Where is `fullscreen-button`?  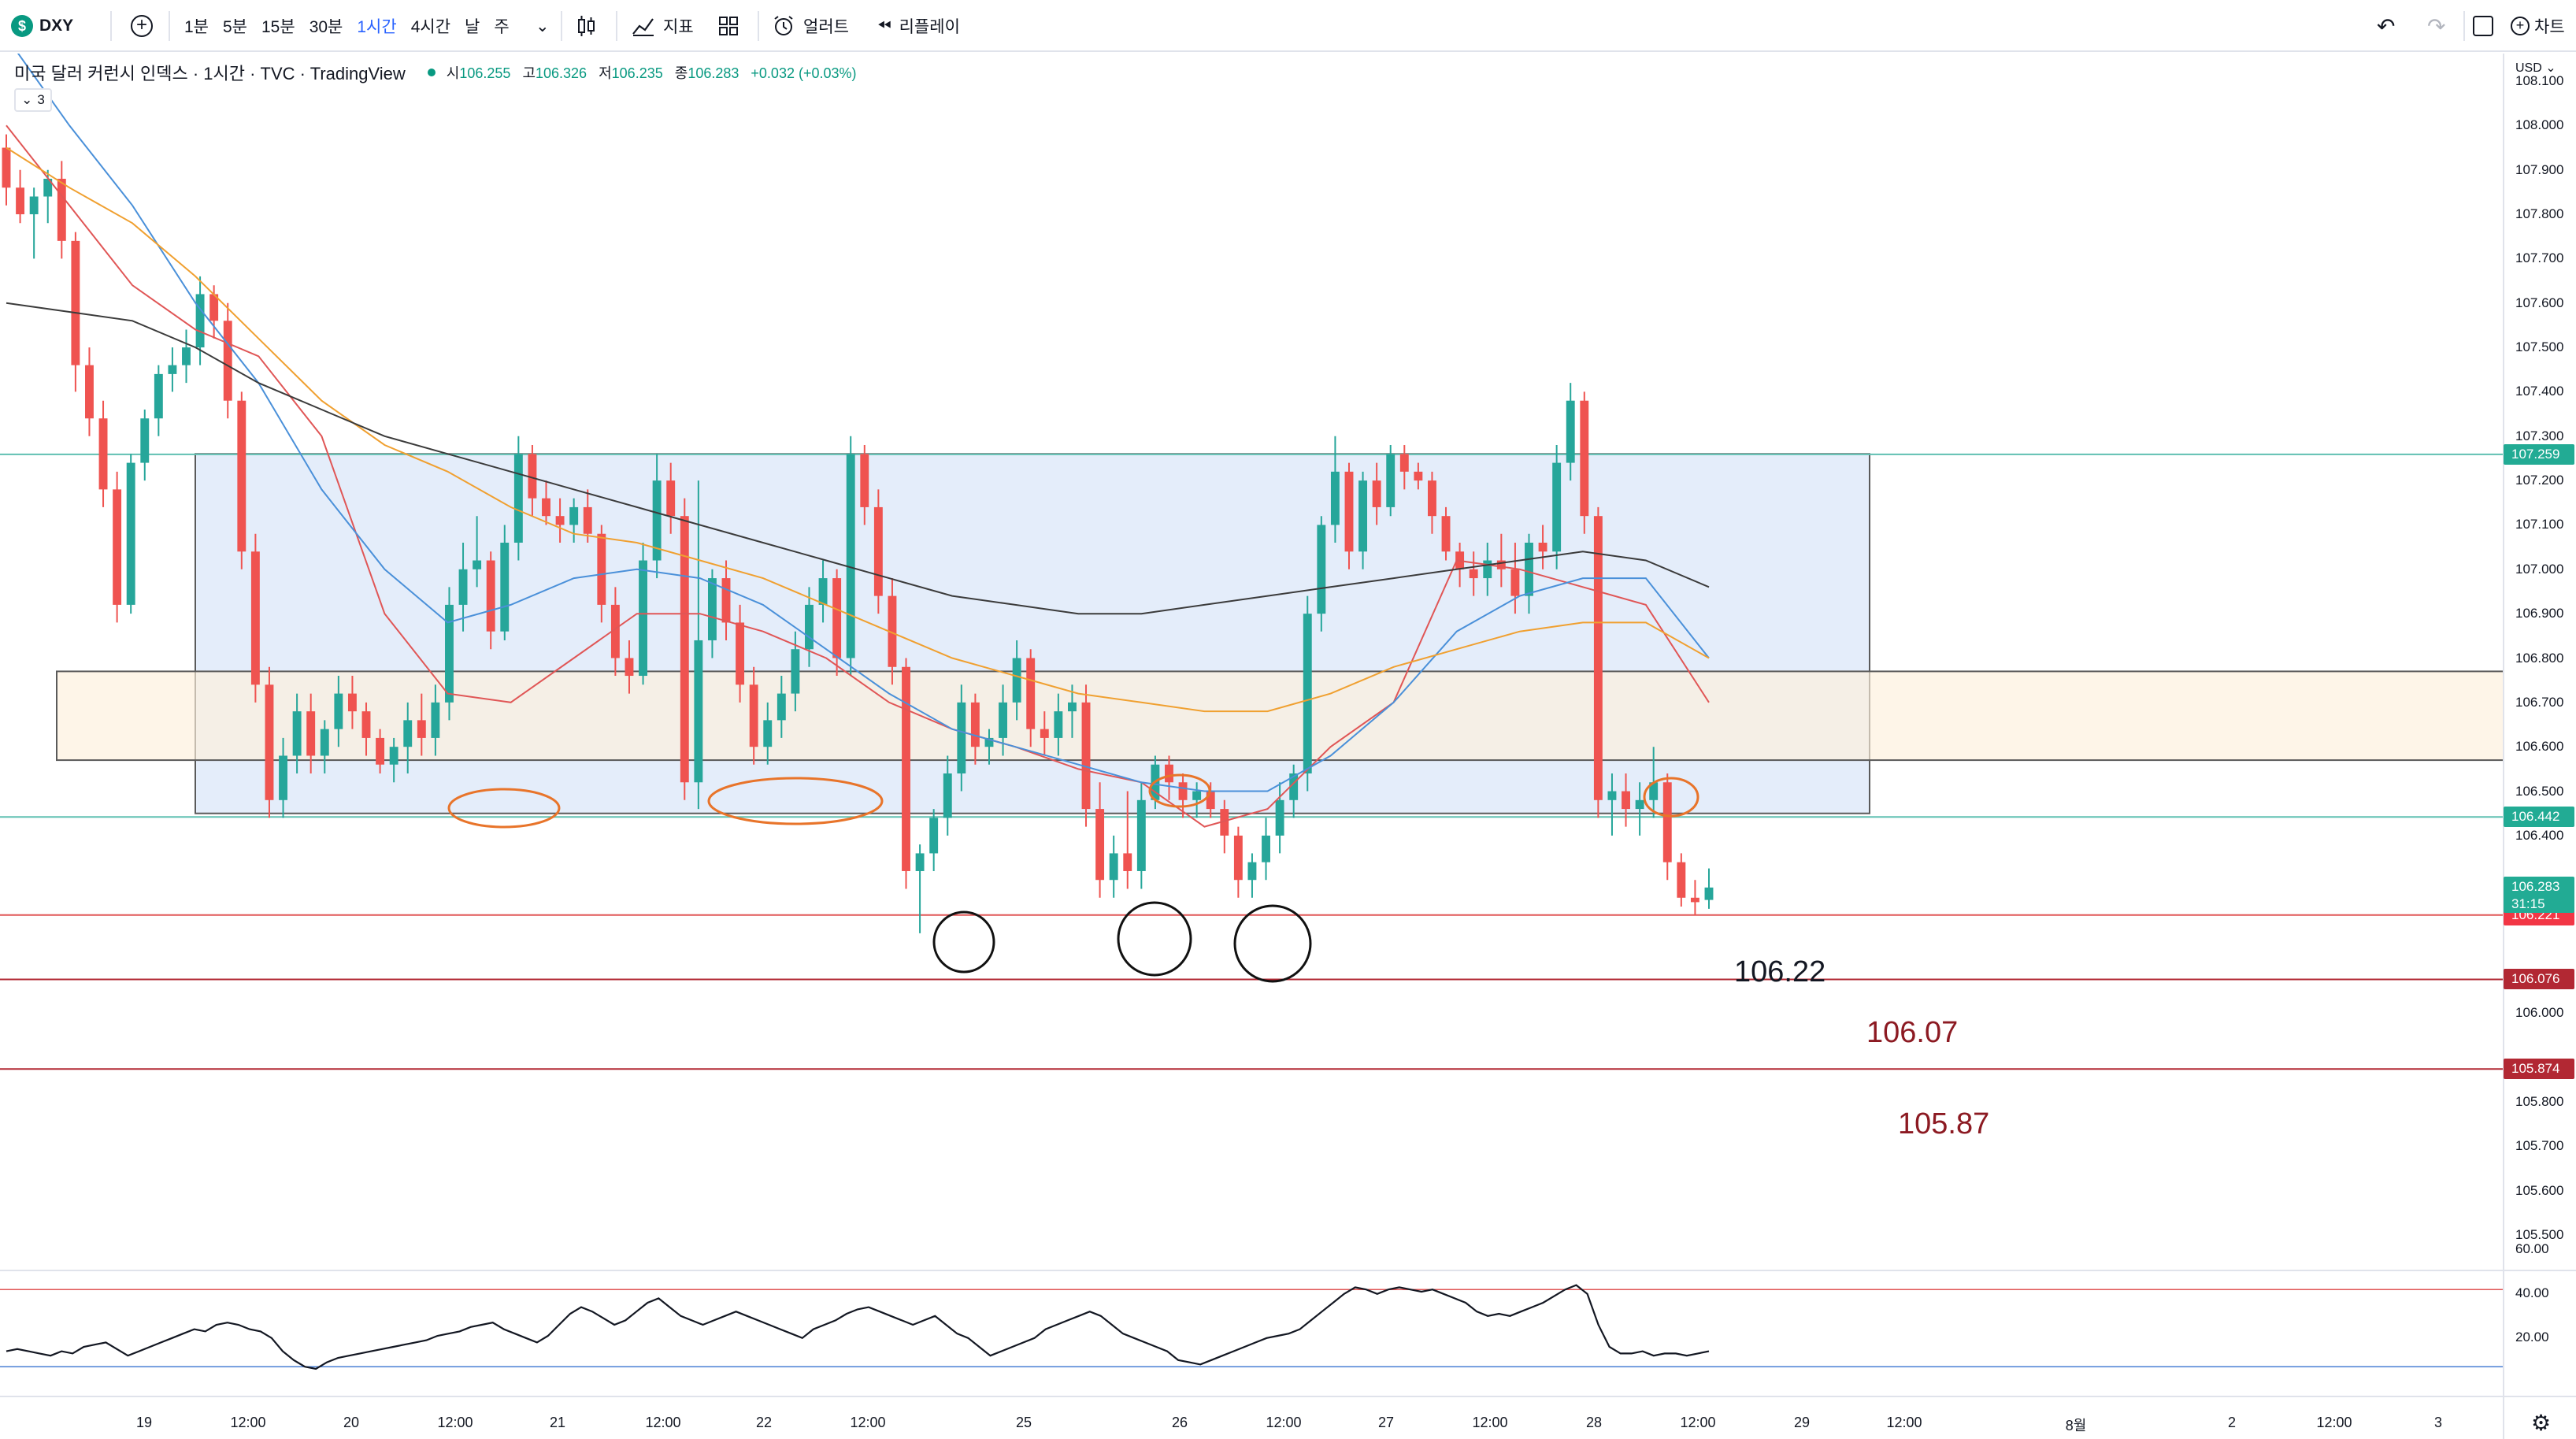
fullscreen-button is located at coordinates (2483, 26).